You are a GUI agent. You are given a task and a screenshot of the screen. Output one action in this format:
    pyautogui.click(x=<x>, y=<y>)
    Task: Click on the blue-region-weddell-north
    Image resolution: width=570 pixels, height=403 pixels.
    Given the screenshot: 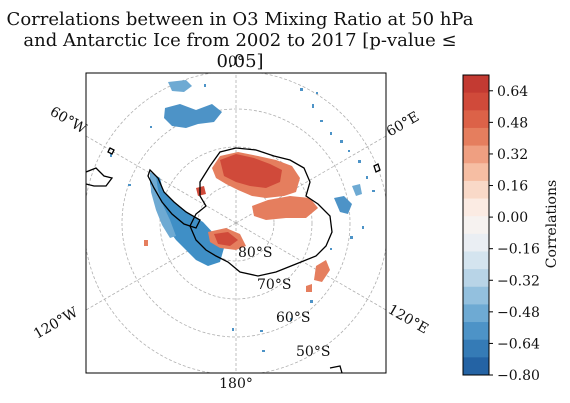 What is the action you would take?
    pyautogui.click(x=193, y=116)
    